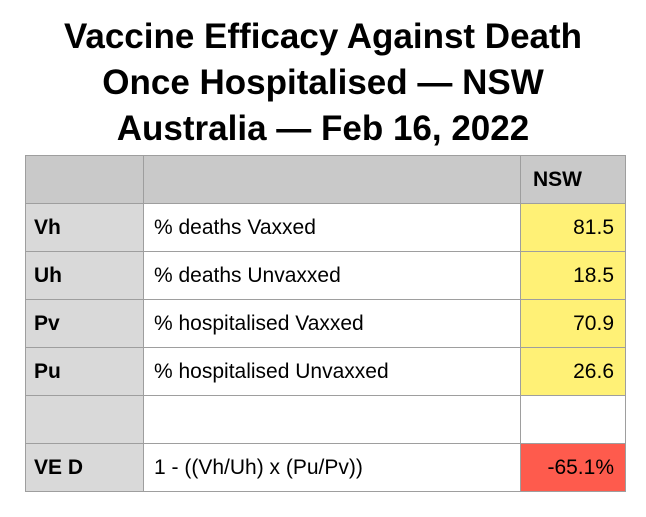 The width and height of the screenshot is (646, 517). Describe the element at coordinates (573, 323) in the screenshot. I see `row-value-cell: 70.9` at that location.